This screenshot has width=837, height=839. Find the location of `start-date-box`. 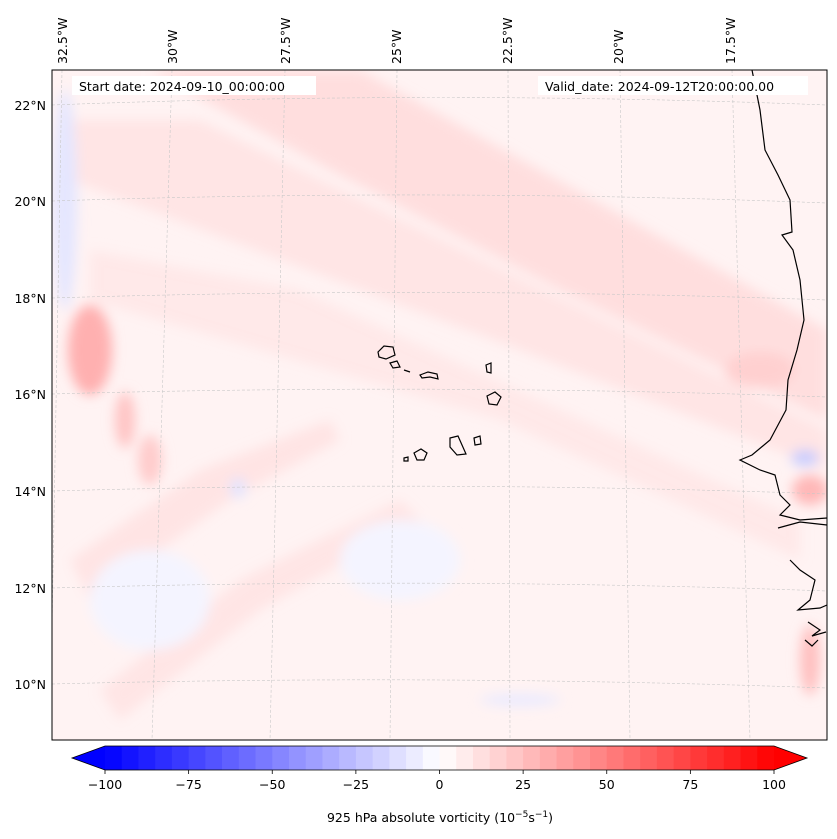

start-date-box is located at coordinates (194, 85).